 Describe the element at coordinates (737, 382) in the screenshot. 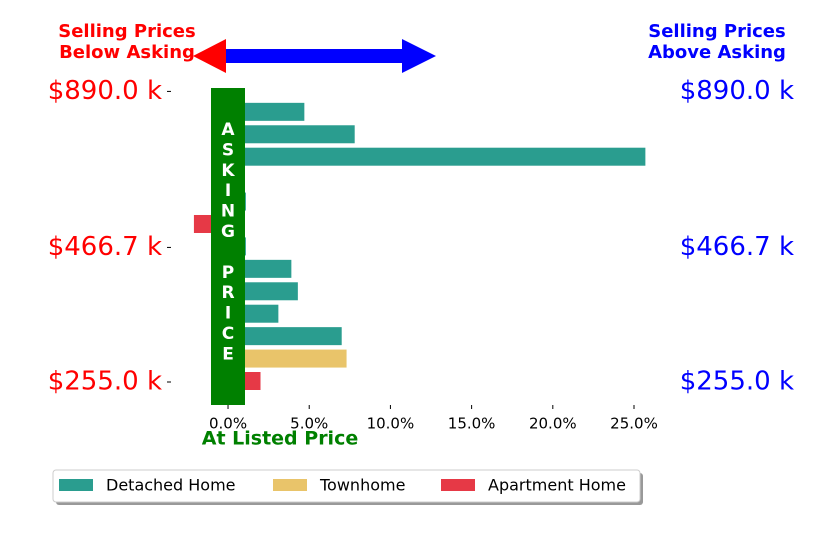

I see `y2-tick-label: $255.0 k` at that location.